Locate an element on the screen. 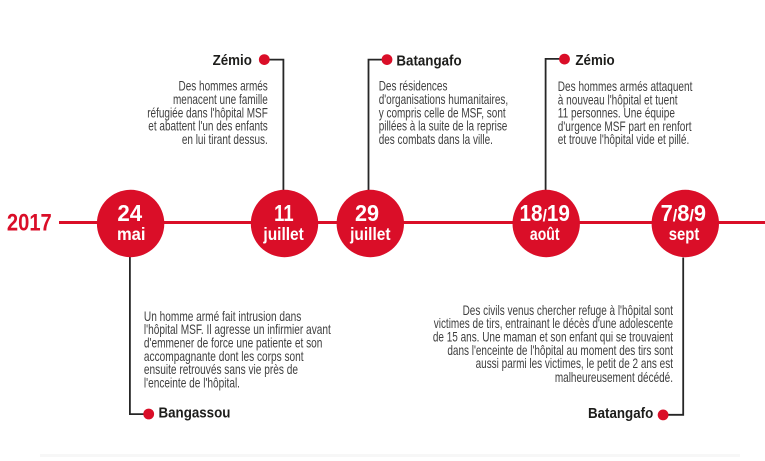 This screenshot has width=765, height=461. svg-text: Des résidences is located at coordinates (413, 86).